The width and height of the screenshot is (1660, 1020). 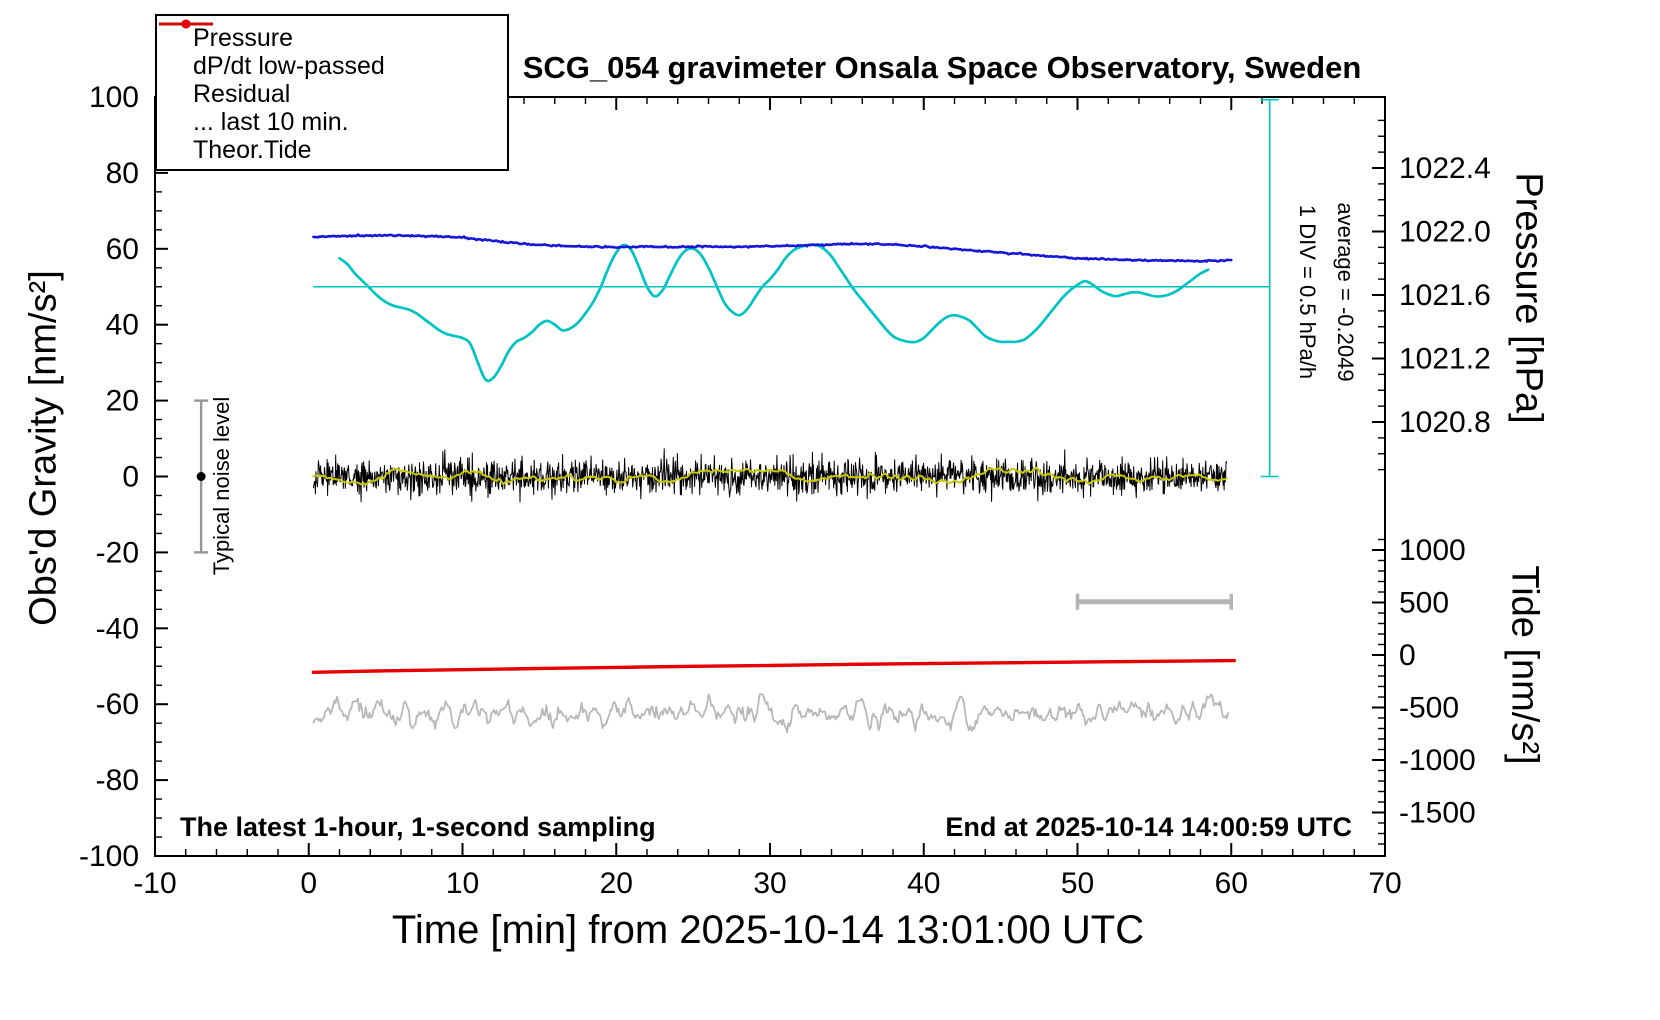 I want to click on legend-item-4: Theor.Tide, so click(x=333, y=91).